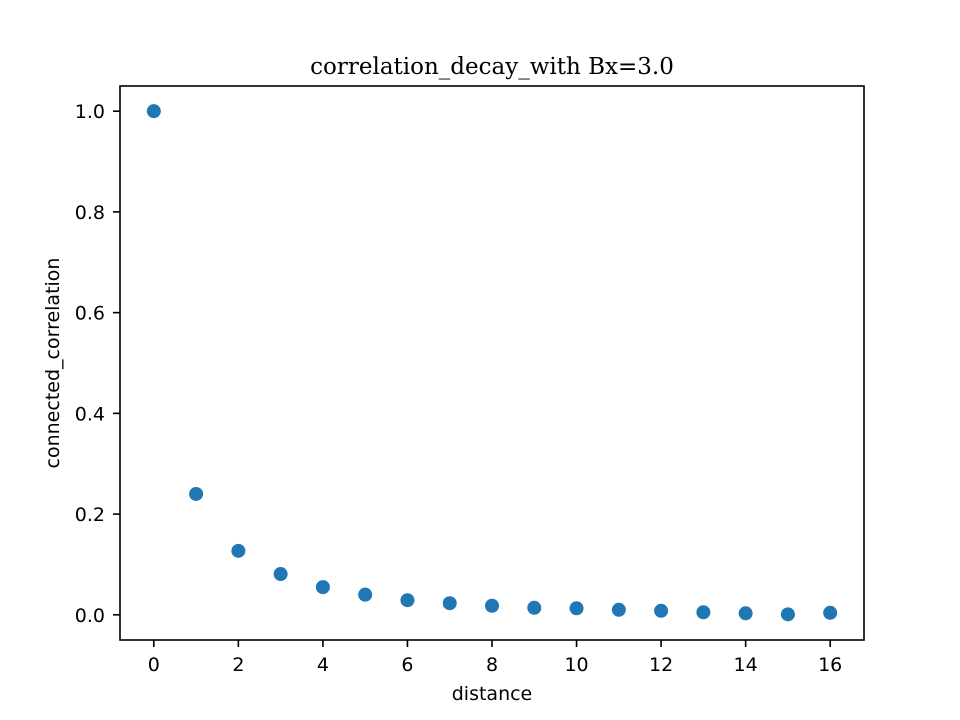  I want to click on y-tick-label: 1.0, so click(90, 112).